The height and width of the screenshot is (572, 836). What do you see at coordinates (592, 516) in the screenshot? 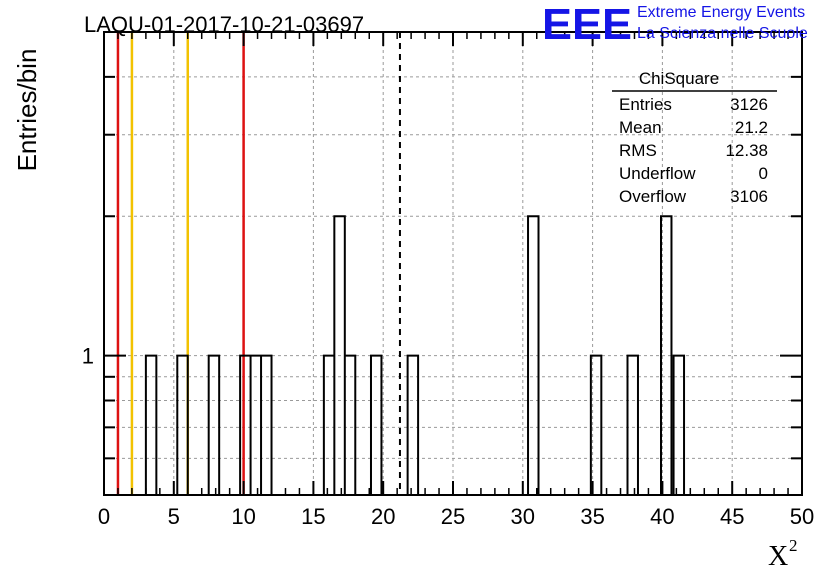
I see `x-tick-label-7: 35` at bounding box center [592, 516].